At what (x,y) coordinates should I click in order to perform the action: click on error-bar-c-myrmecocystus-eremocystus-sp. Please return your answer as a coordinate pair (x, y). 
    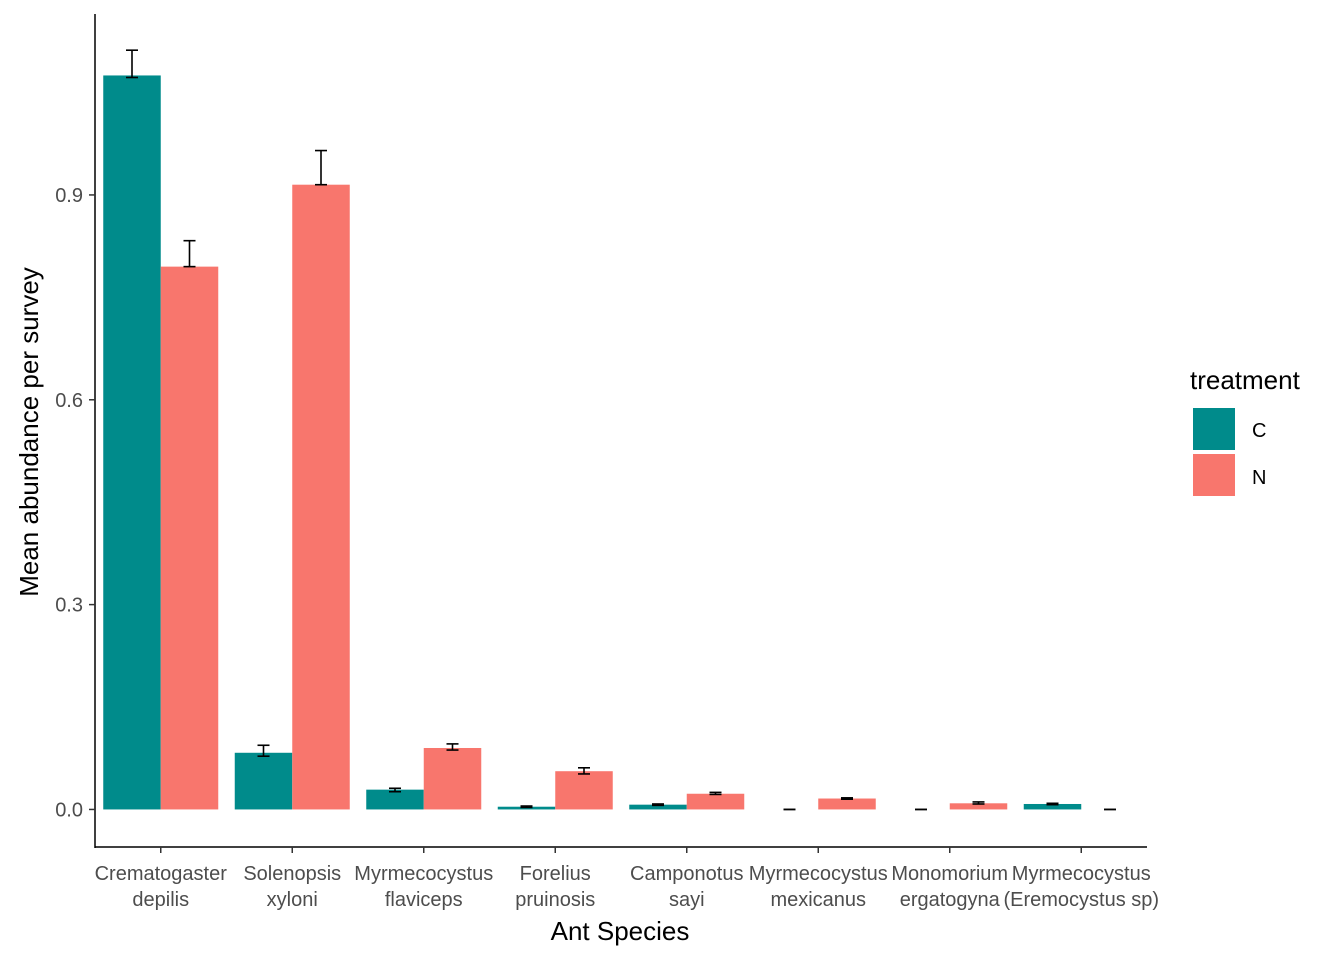
    Looking at the image, I should click on (1052, 804).